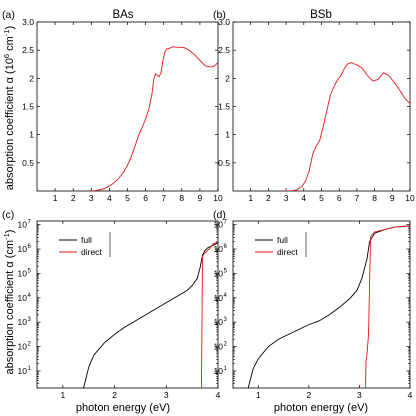 The image size is (416, 416). Describe the element at coordinates (339, 198) in the screenshot. I see `panel-b-xtick-label: 6` at that location.